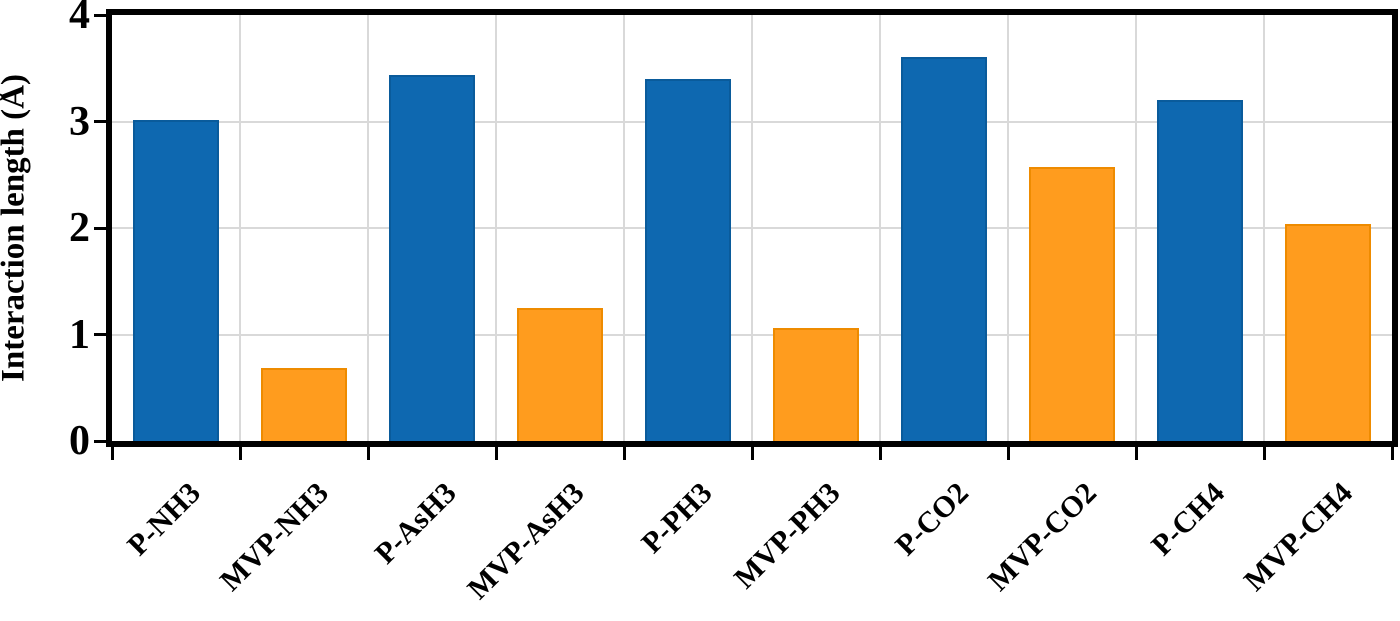 The height and width of the screenshot is (621, 1400). What do you see at coordinates (79, 441) in the screenshot?
I see `y-tick-label-0: 0` at bounding box center [79, 441].